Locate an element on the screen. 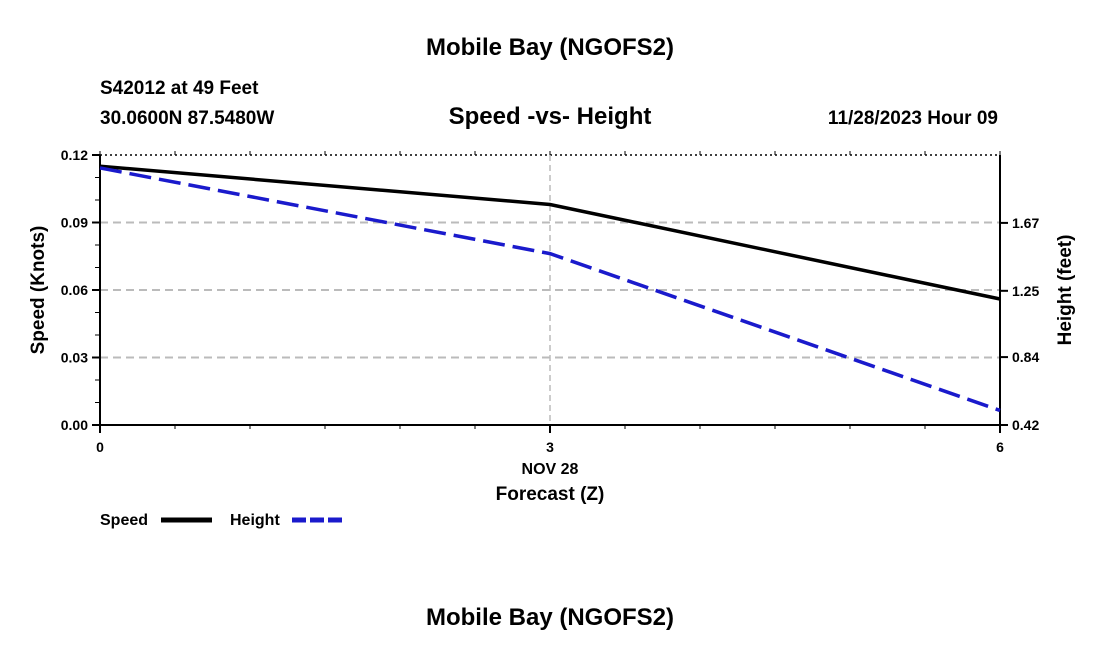 Image resolution: width=1100 pixels, height=650 pixels. y-tick-label: 0.00 is located at coordinates (74, 425).